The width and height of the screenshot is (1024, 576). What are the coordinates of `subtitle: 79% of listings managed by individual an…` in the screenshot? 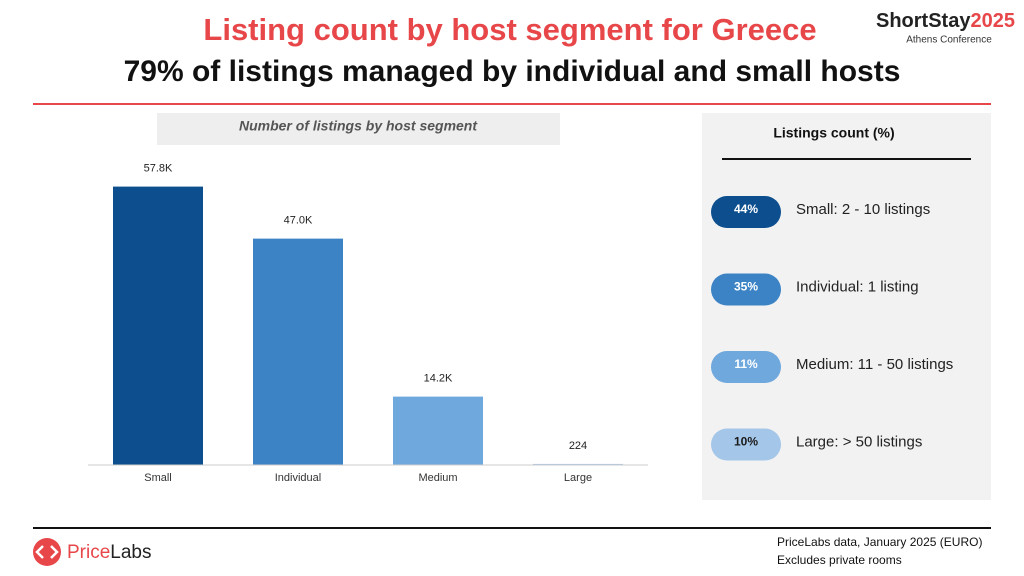 It's located at (512, 71).